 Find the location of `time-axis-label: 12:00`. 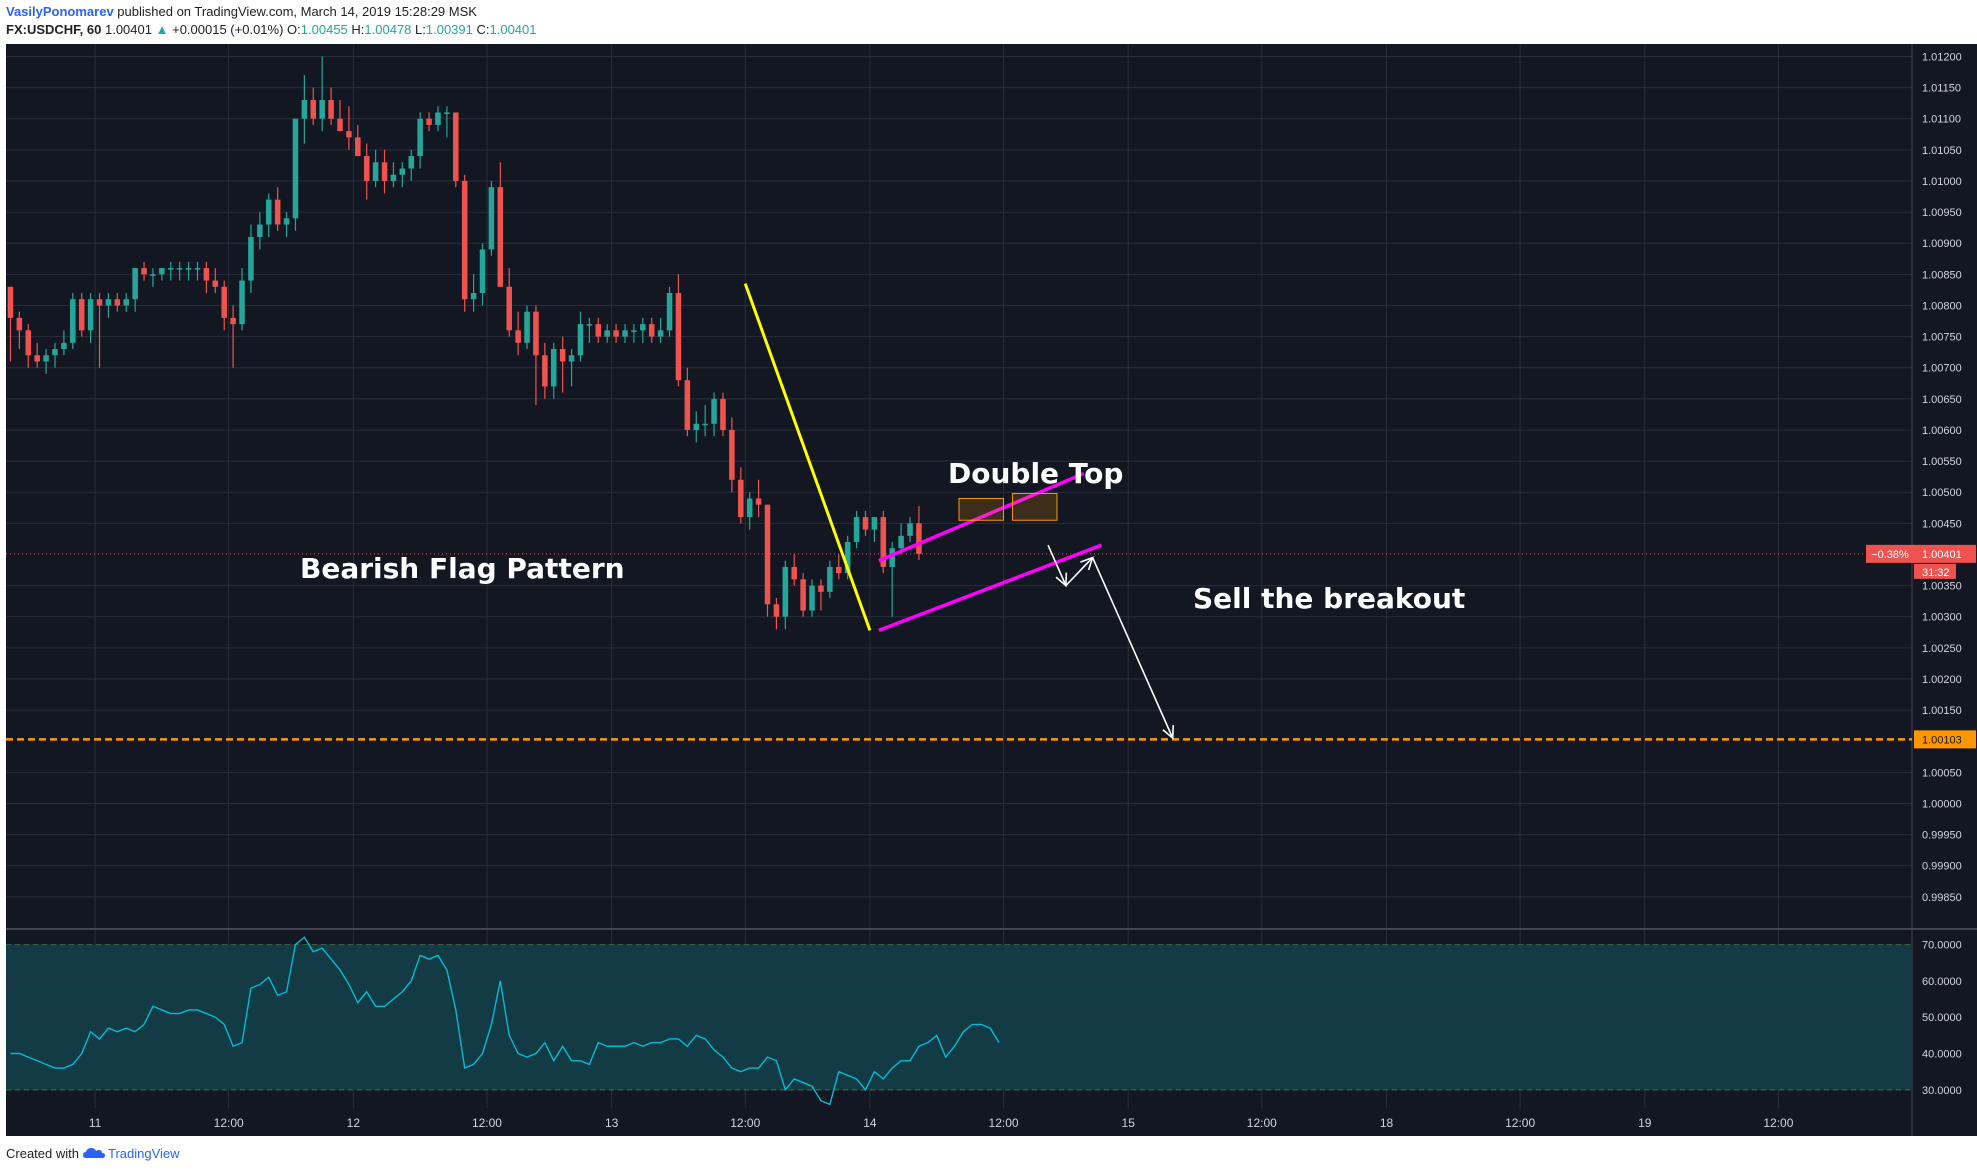

time-axis-label: 12:00 is located at coordinates (1262, 1123).